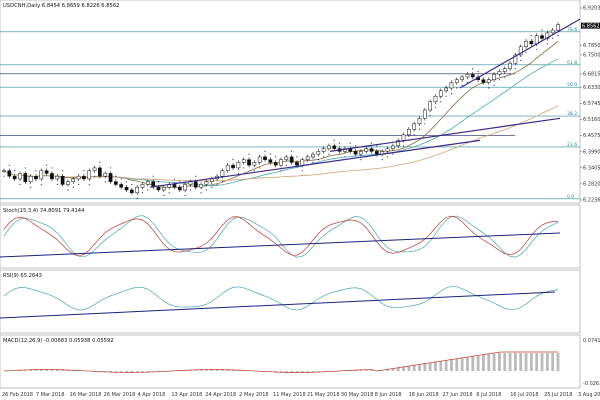  I want to click on stoch-panel-title: Stoch(15,3,4) 74.8091 79.4144, so click(44, 211).